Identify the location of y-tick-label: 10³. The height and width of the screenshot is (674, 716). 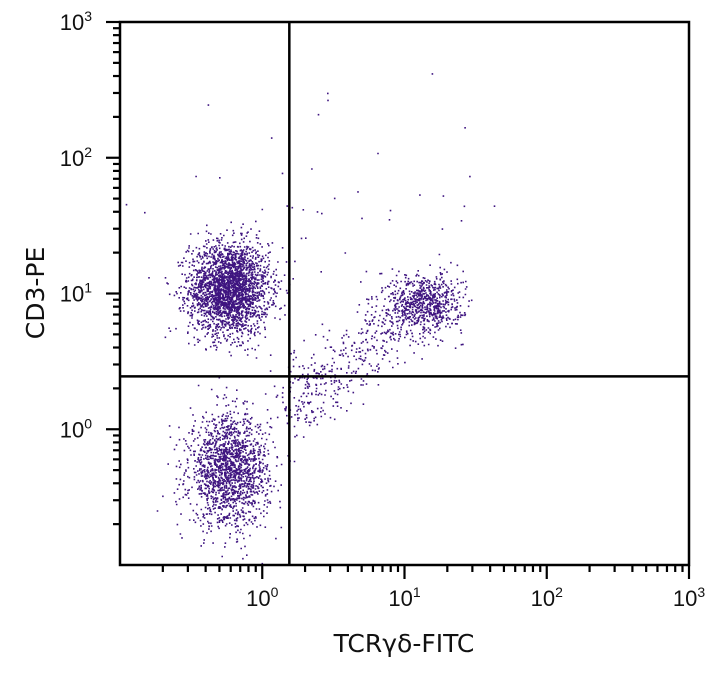
(76, 21).